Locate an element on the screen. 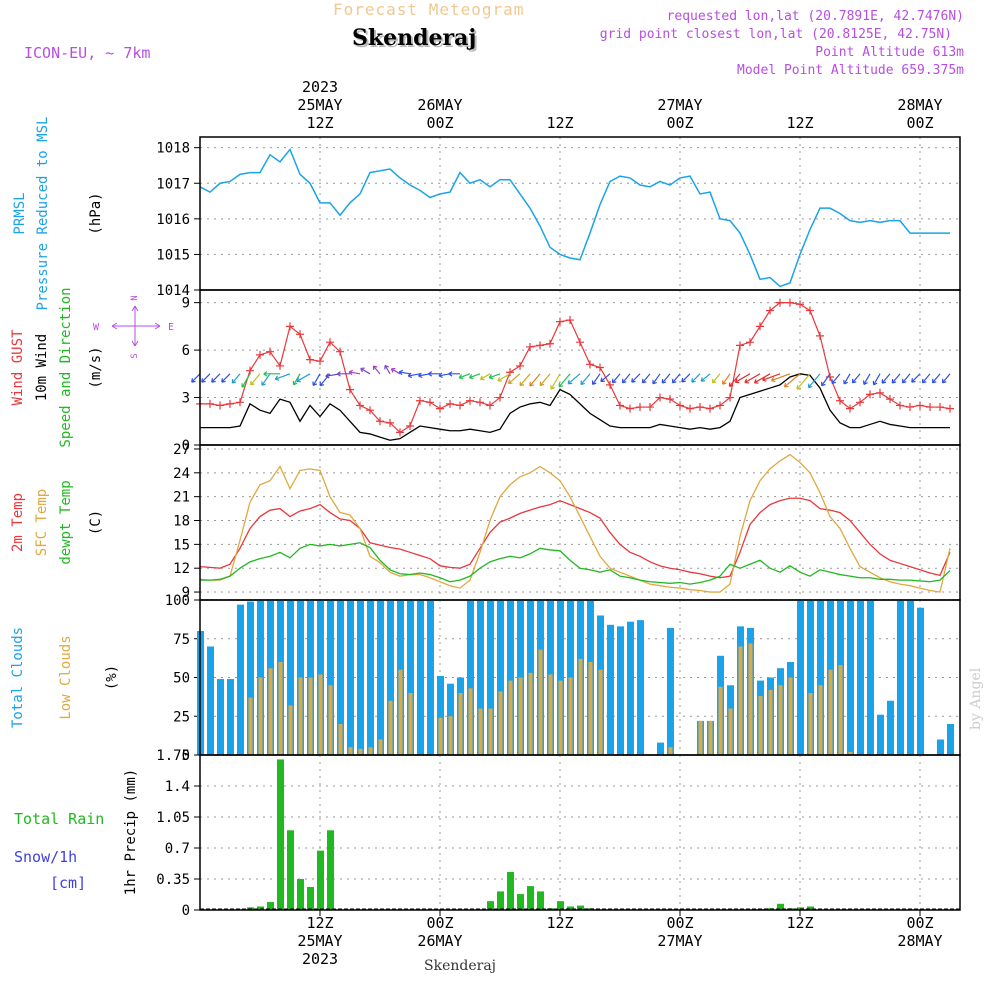 This screenshot has width=1000, height=1000. model-label: ICON-EU, ~ 7km is located at coordinates (87, 53).